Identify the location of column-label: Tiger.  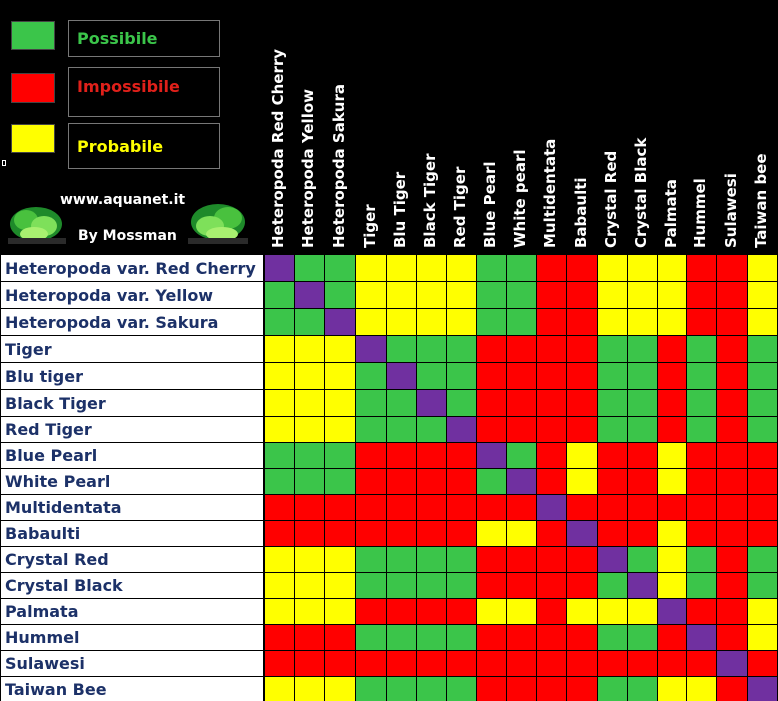
(370, 226).